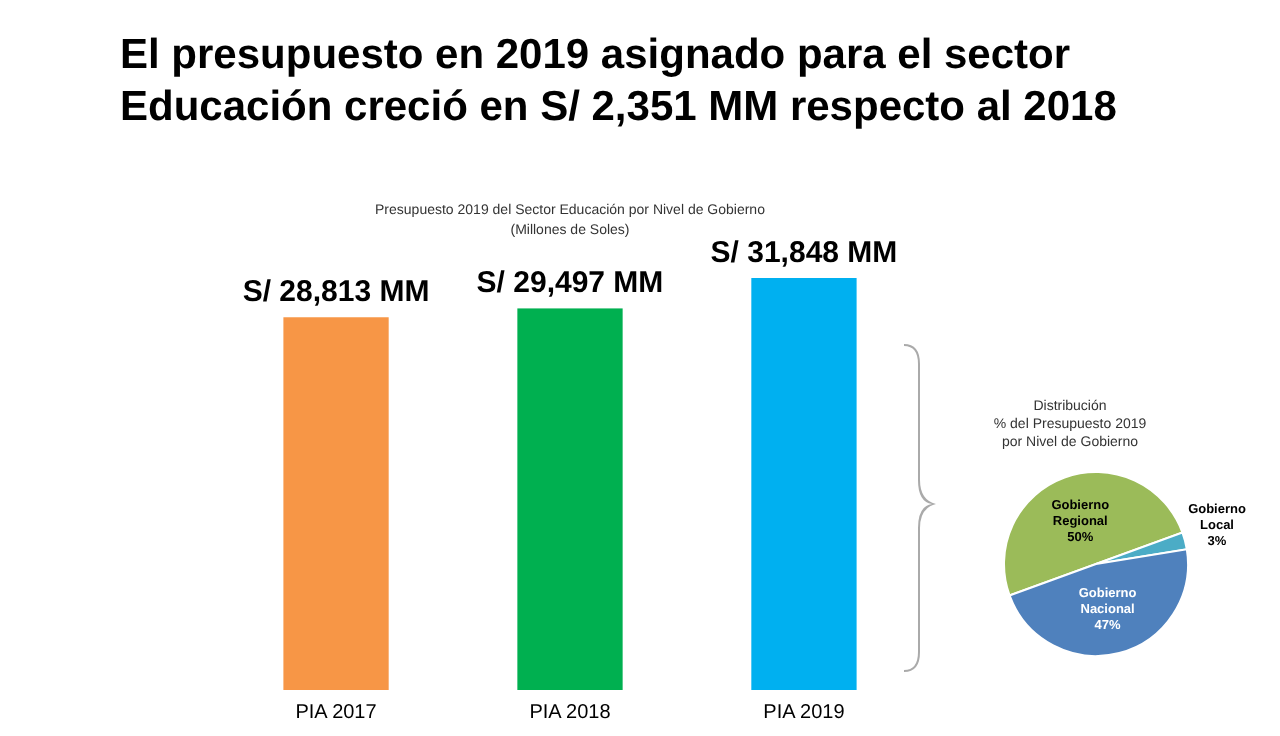 The image size is (1280, 736). I want to click on x-tick-label: PIA 2017, so click(336, 713).